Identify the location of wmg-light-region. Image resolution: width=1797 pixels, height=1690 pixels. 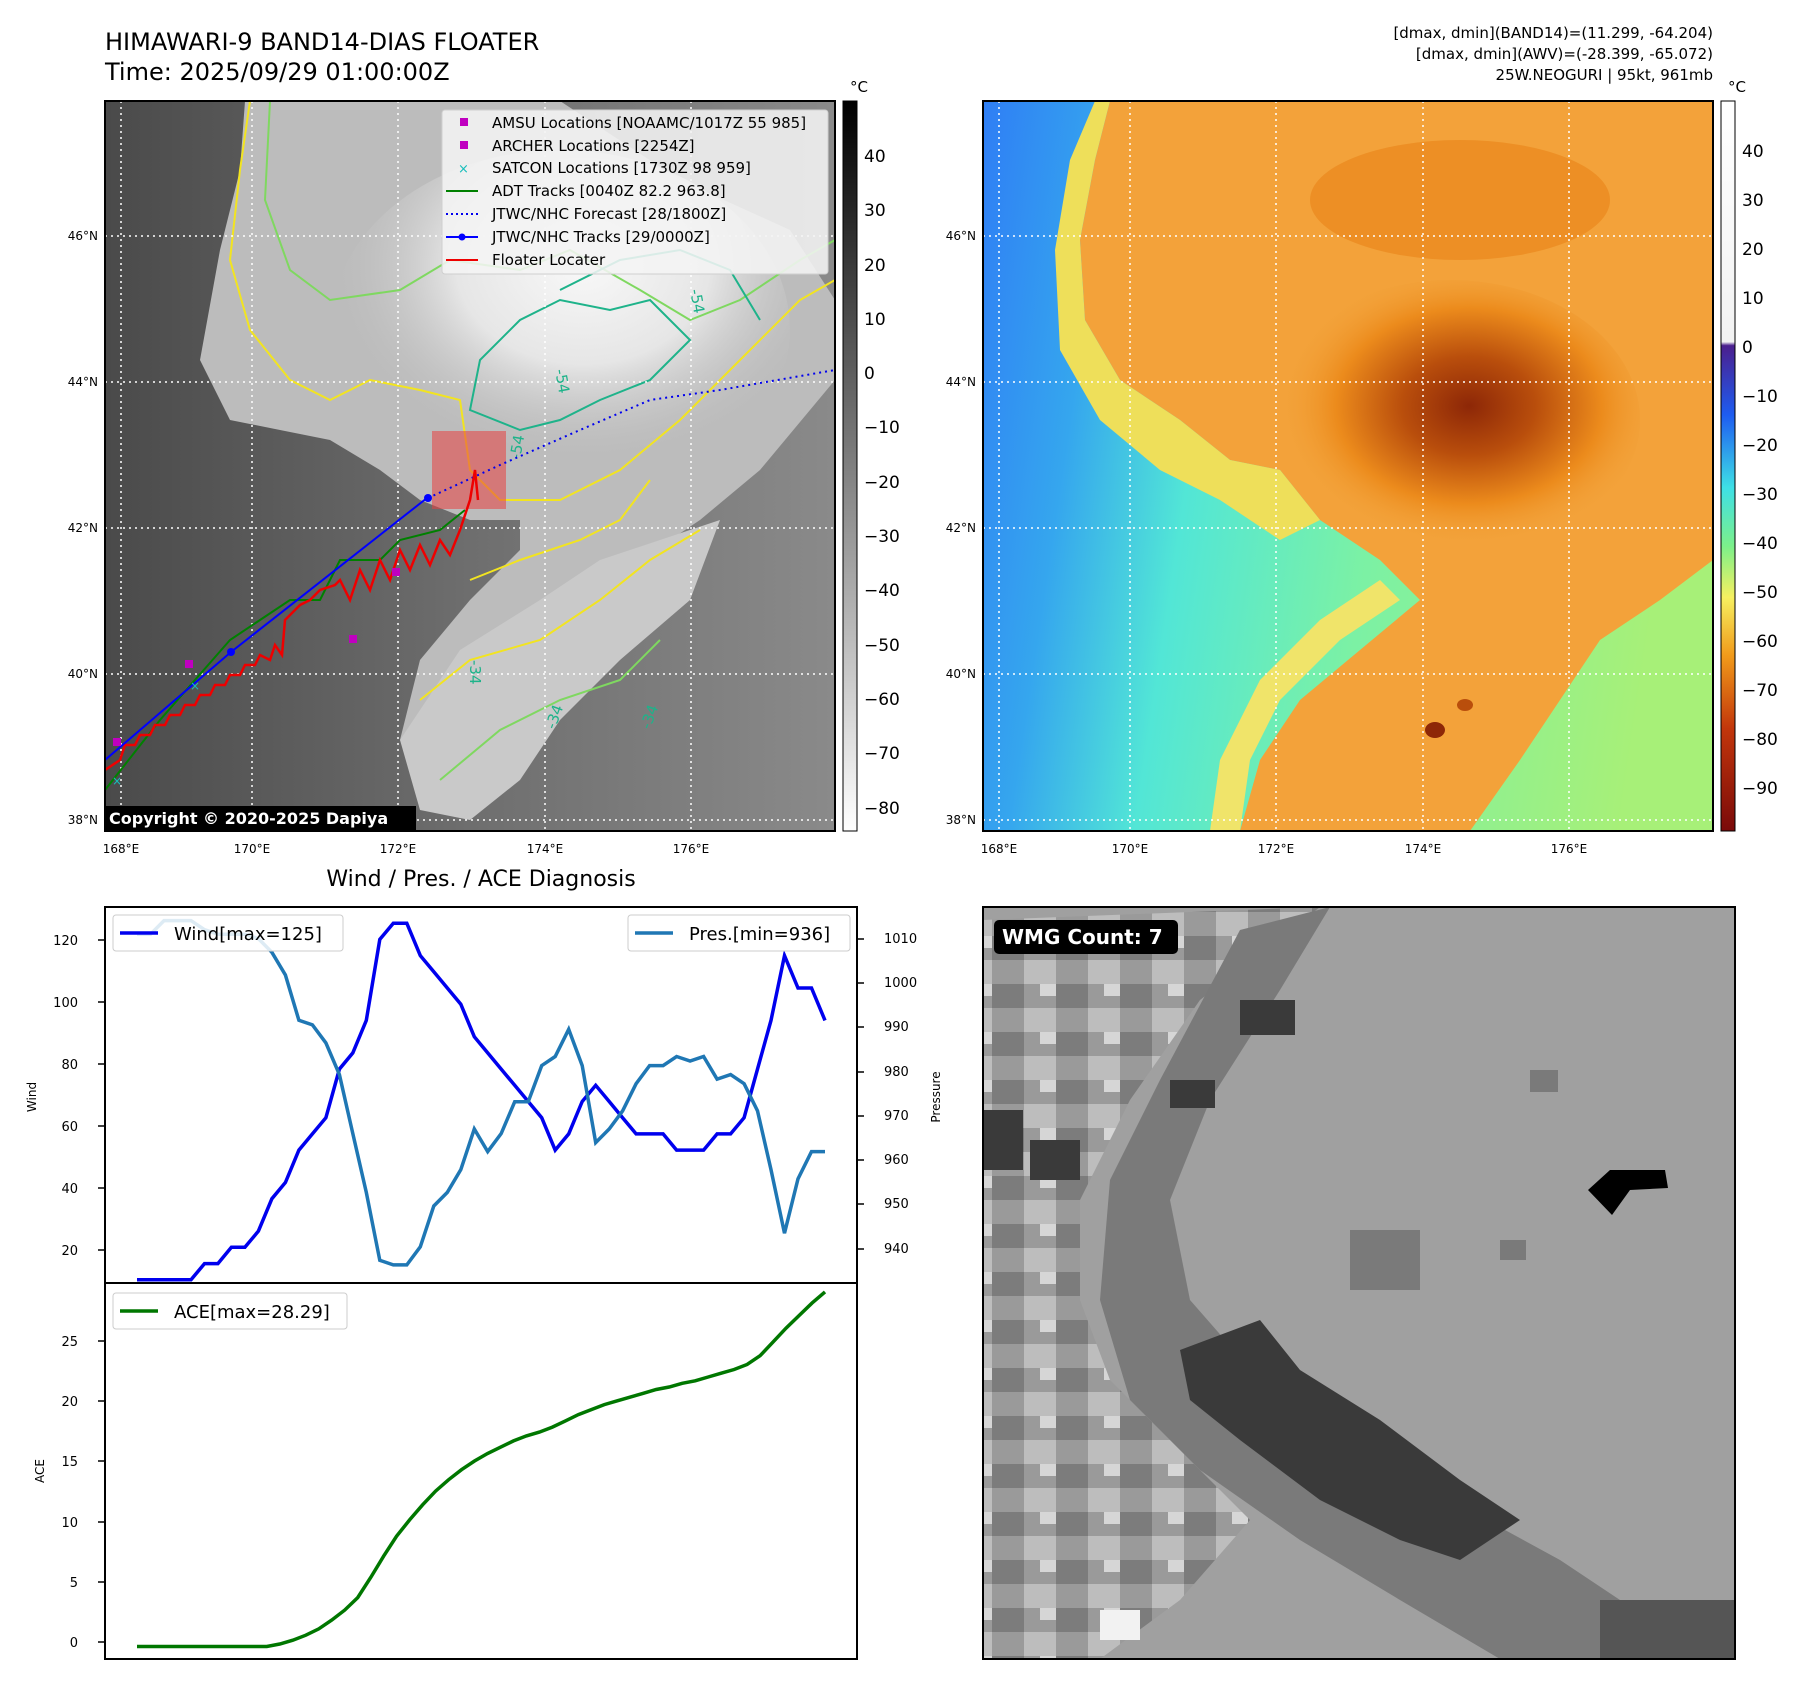
(1151, 1283).